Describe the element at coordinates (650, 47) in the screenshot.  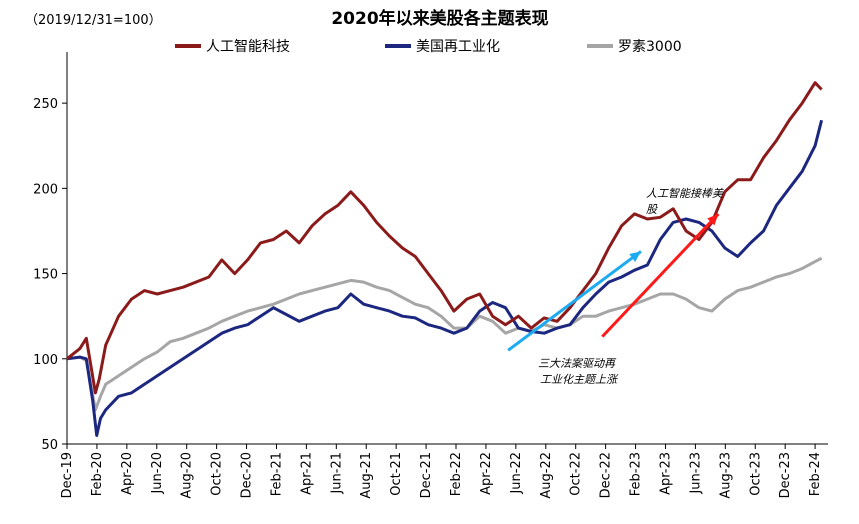
I see `legend-label: 罗素3000` at that location.